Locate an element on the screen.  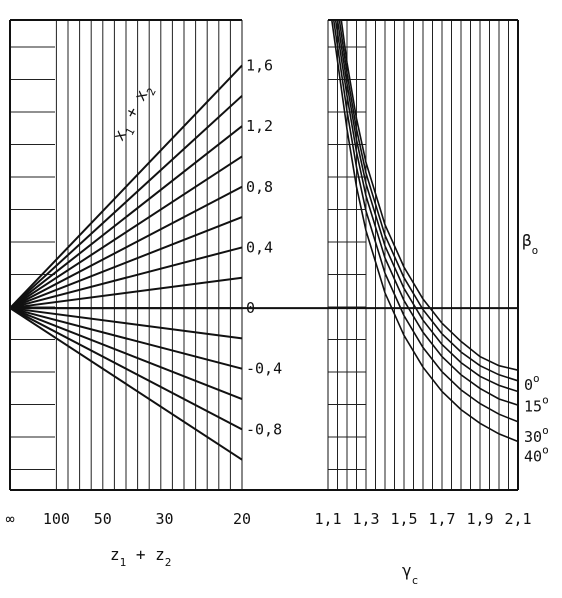
left-x-tick-label: ∞ is located at coordinates (9, 519).